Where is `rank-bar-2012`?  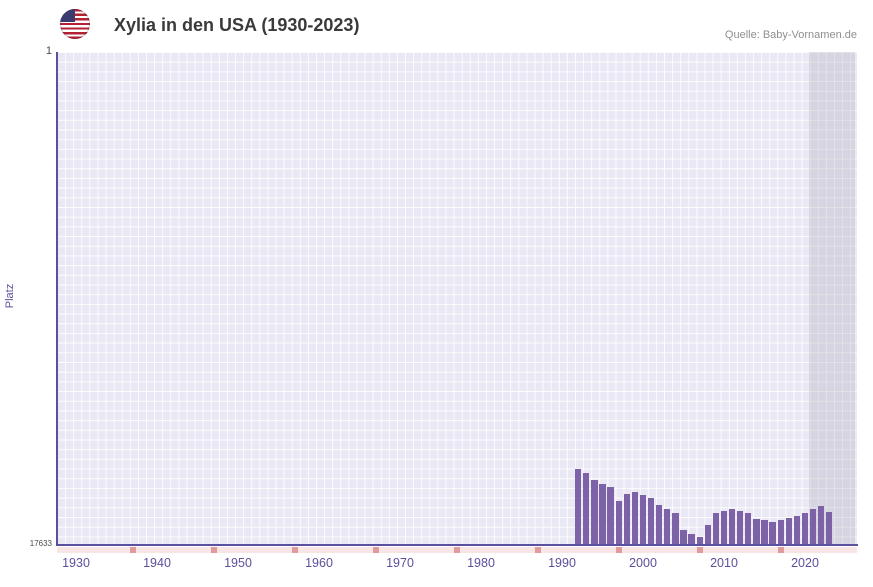
rank-bar-2012 is located at coordinates (740, 527).